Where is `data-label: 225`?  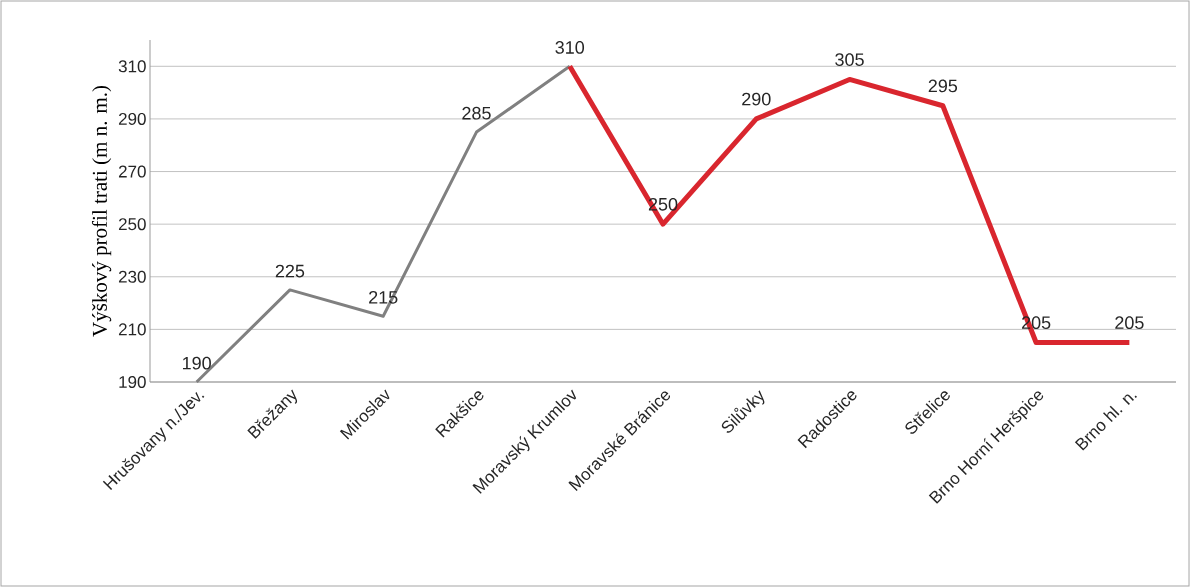 data-label: 225 is located at coordinates (290, 271).